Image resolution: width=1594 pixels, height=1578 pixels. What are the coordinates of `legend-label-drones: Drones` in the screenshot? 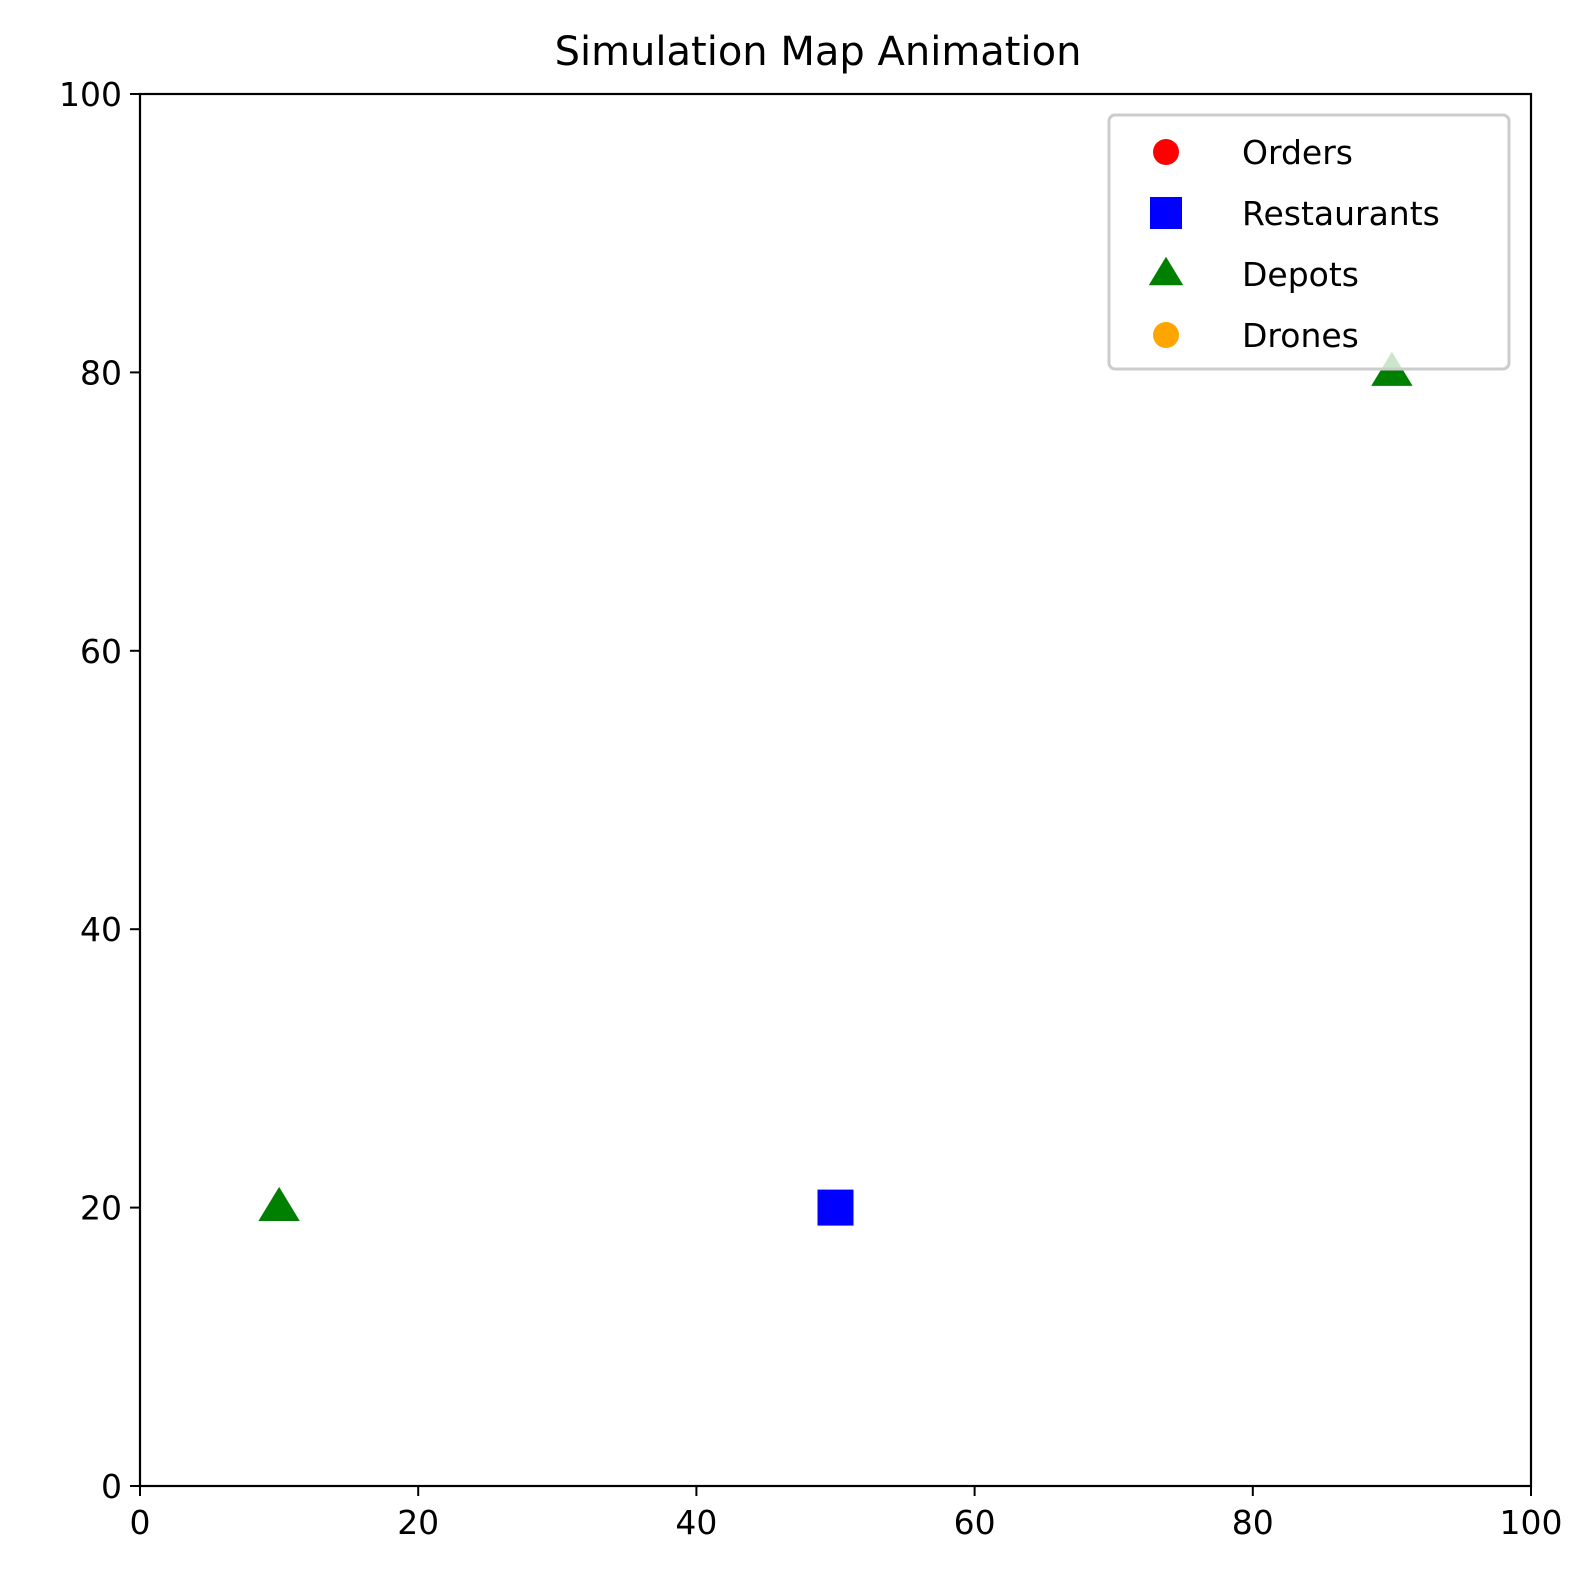 It's located at (1300, 335).